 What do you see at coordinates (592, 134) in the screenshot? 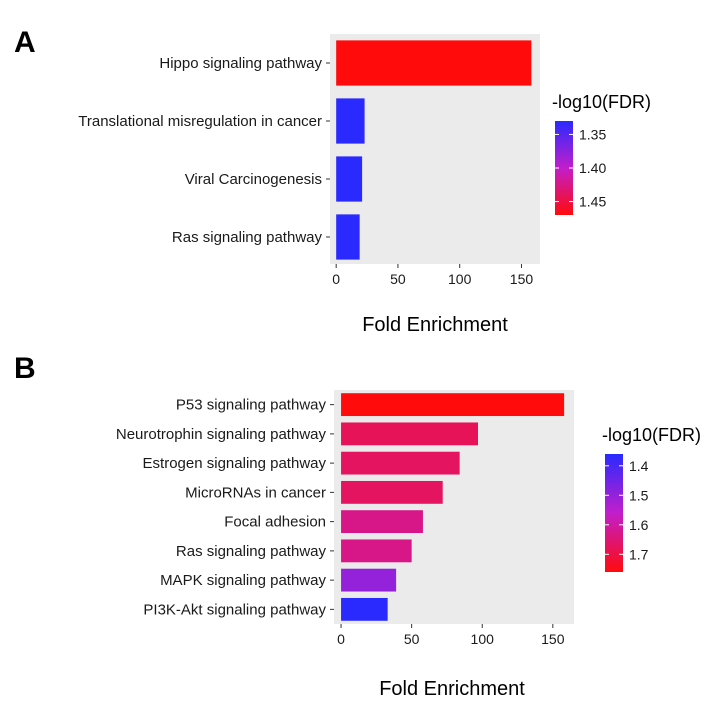
I see `legend-tick-label: 1.35` at bounding box center [592, 134].